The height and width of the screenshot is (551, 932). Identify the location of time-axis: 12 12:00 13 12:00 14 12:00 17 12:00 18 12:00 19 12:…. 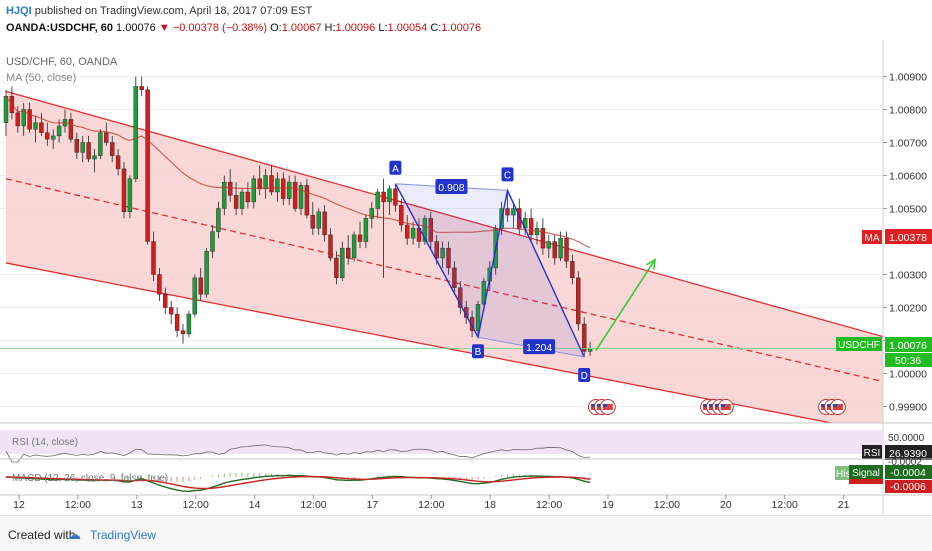
(431, 503).